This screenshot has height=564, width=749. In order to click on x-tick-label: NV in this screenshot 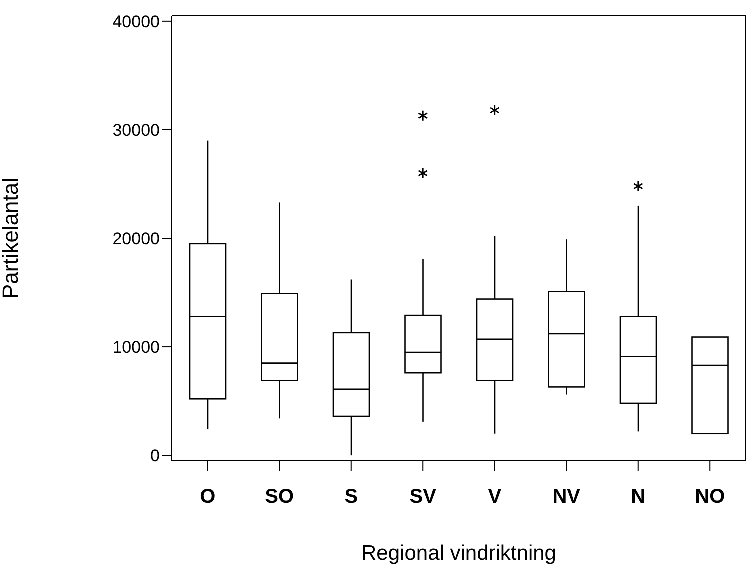, I will do `click(567, 497)`.